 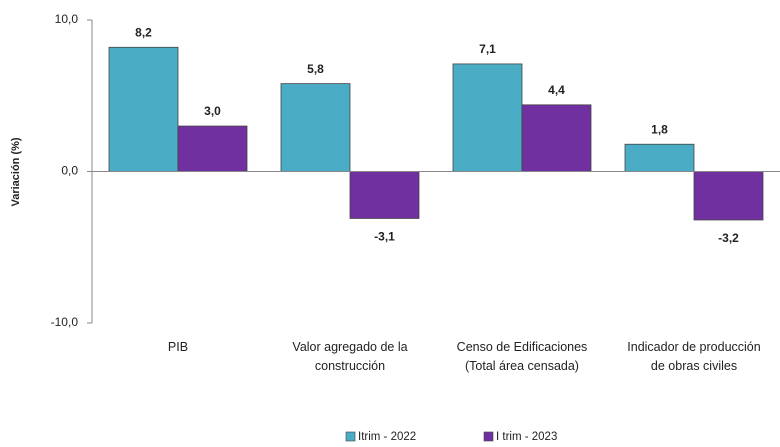 I want to click on value-label: 3,0, so click(x=212, y=111).